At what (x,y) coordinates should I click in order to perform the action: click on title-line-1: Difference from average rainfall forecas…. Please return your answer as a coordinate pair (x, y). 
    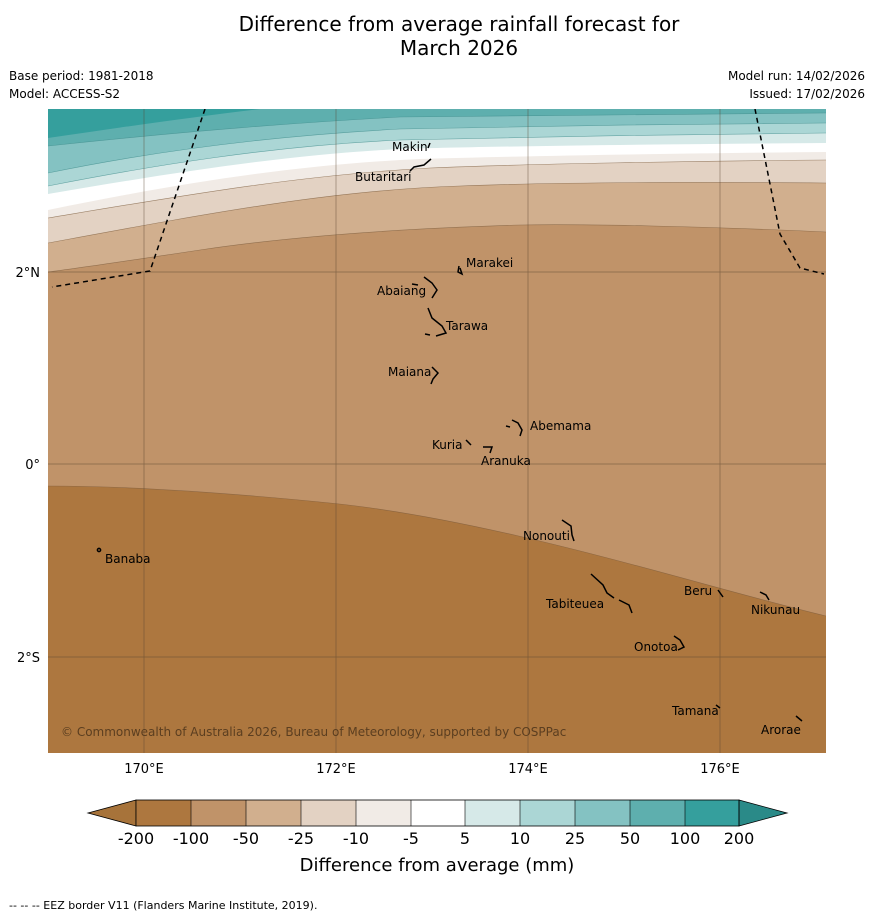
    Looking at the image, I should click on (459, 24).